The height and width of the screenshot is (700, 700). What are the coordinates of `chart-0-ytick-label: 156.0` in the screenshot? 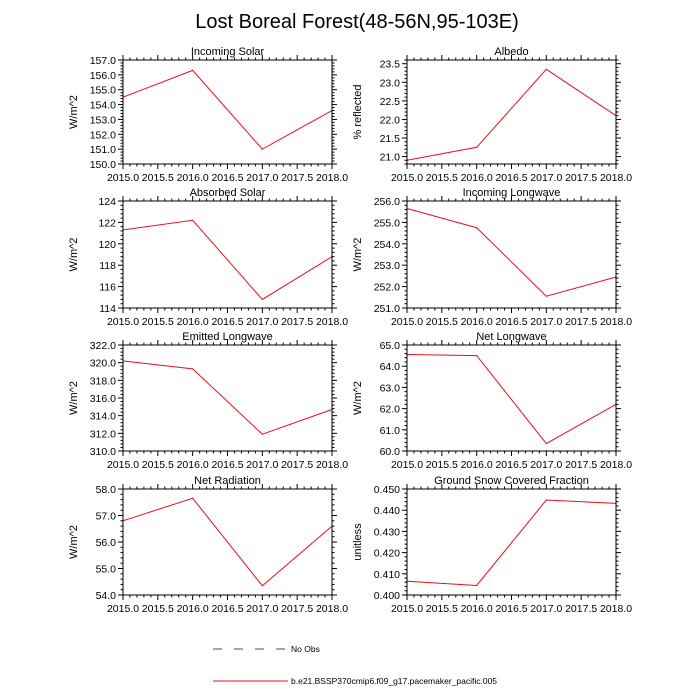 It's located at (103, 76).